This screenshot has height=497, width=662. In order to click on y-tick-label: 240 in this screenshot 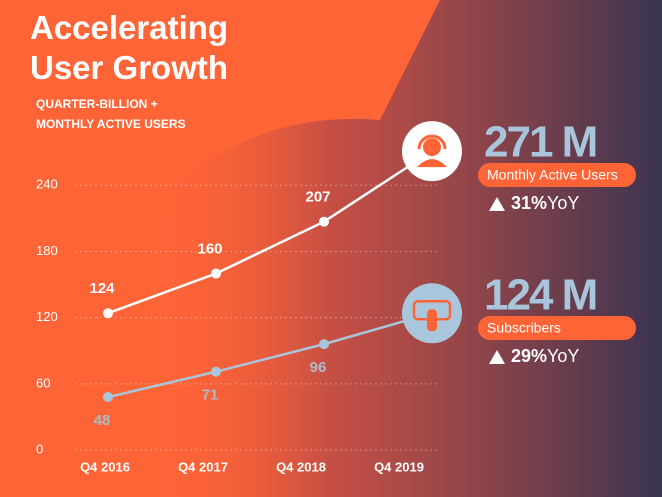, I will do `click(47, 184)`.